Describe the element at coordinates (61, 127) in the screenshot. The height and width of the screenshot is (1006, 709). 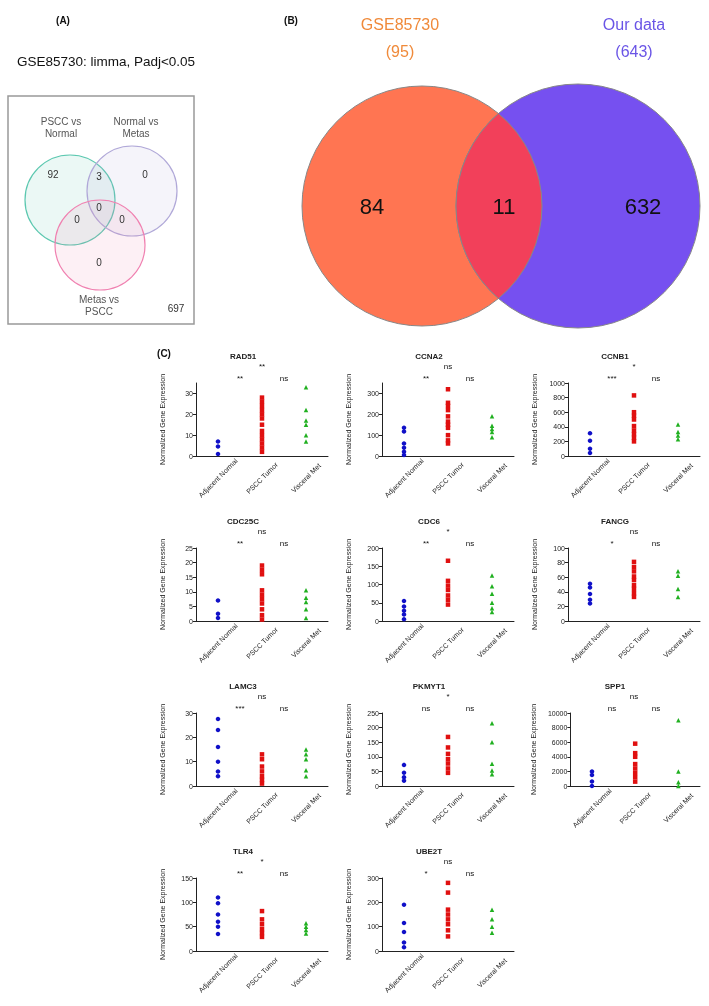
I see `text: PSCC vs Normal` at that location.